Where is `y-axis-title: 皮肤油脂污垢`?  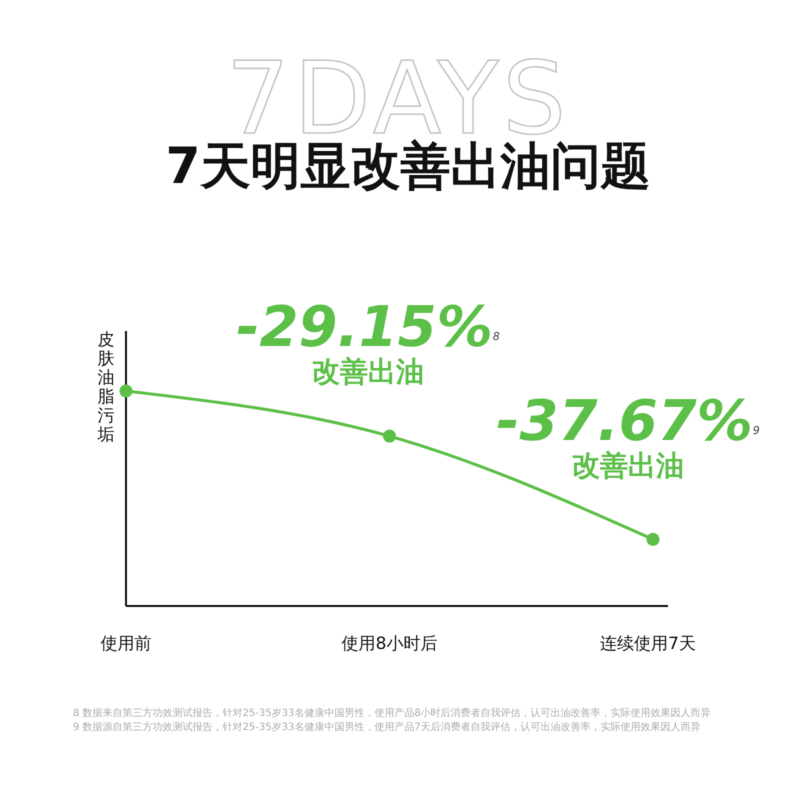 y-axis-title: 皮肤油脂污垢 is located at coordinates (105, 387).